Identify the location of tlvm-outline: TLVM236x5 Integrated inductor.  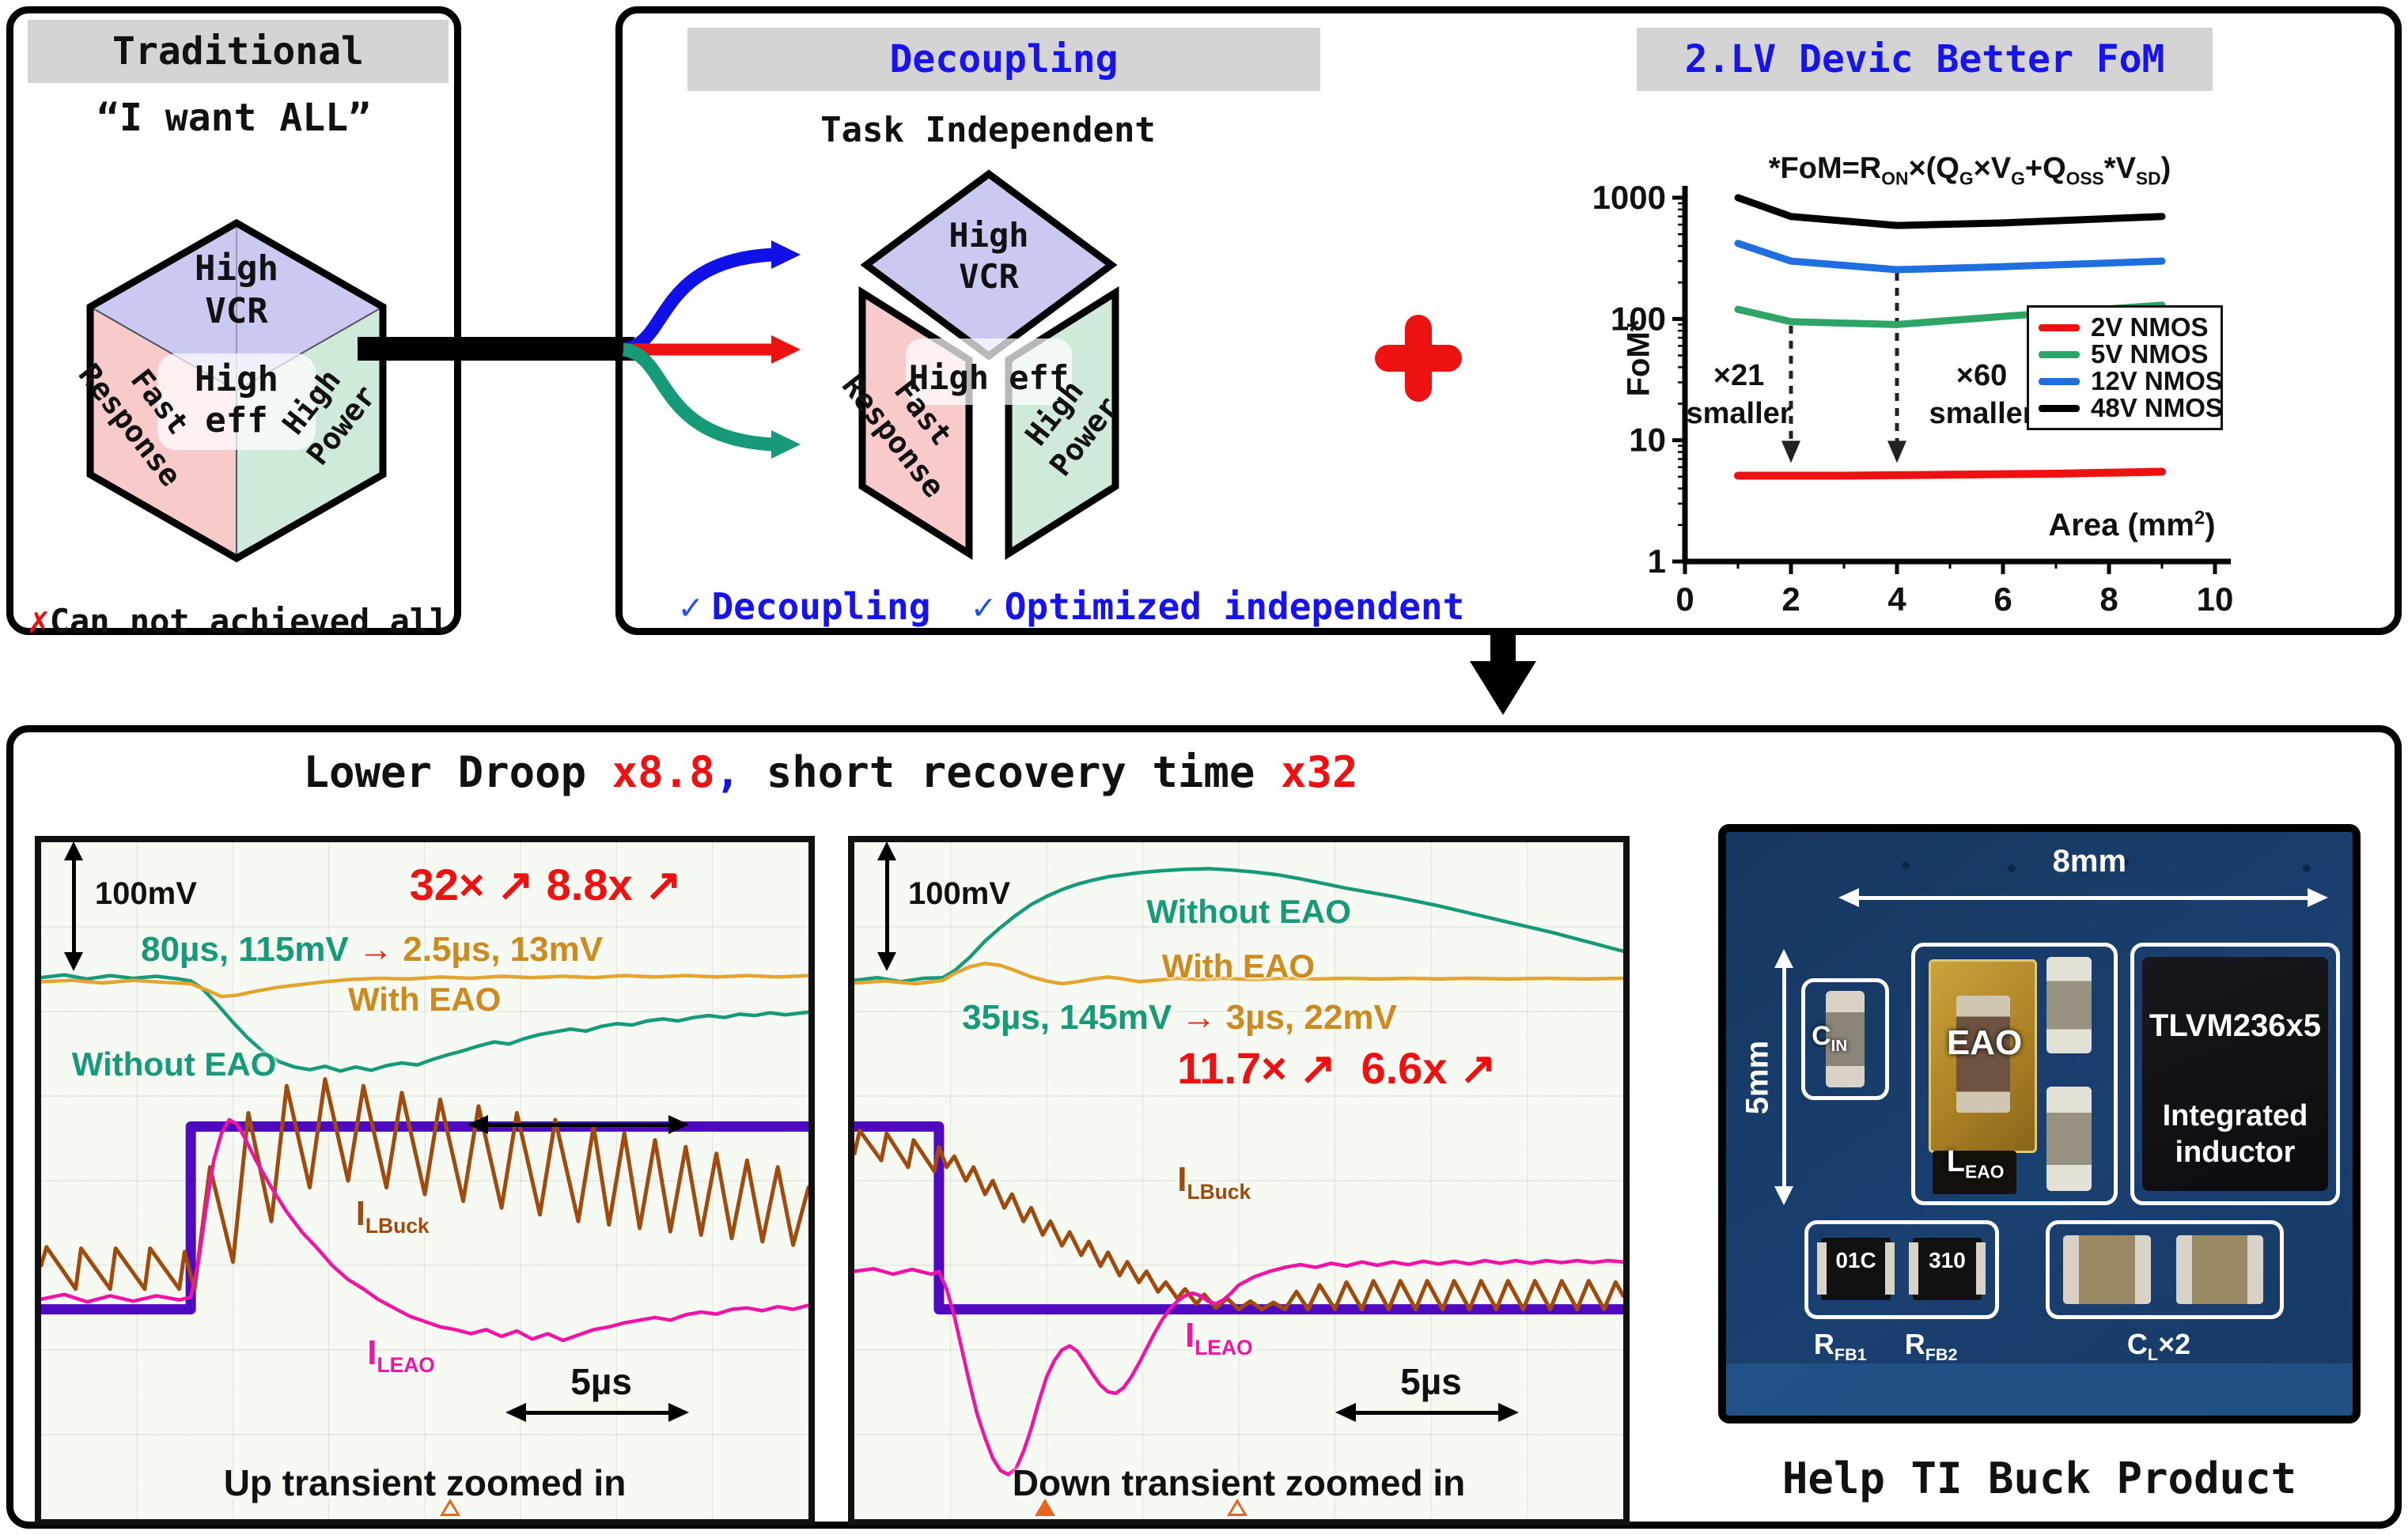
(2235, 1074).